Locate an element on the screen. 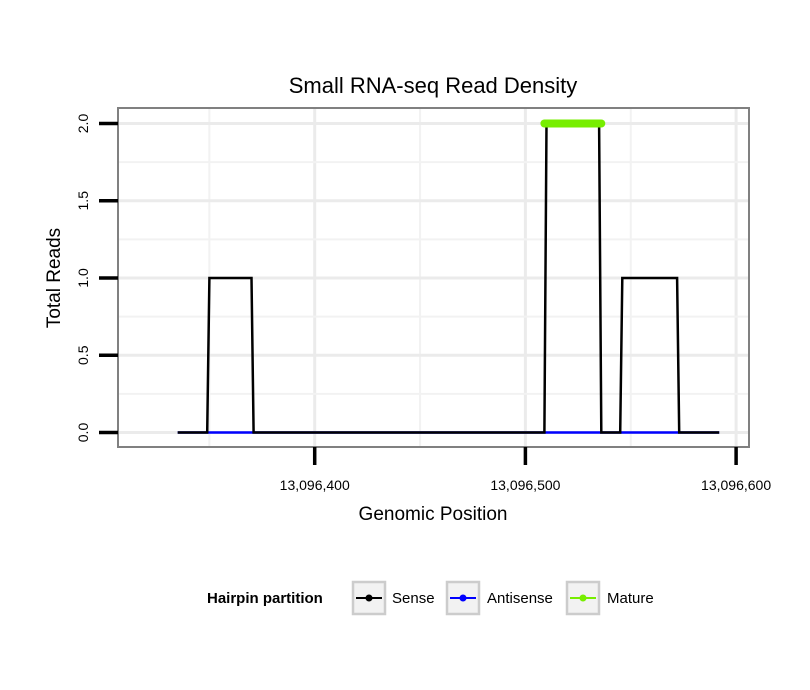 This screenshot has width=810, height=690. x-axis-title: Genomic Position is located at coordinates (433, 514).